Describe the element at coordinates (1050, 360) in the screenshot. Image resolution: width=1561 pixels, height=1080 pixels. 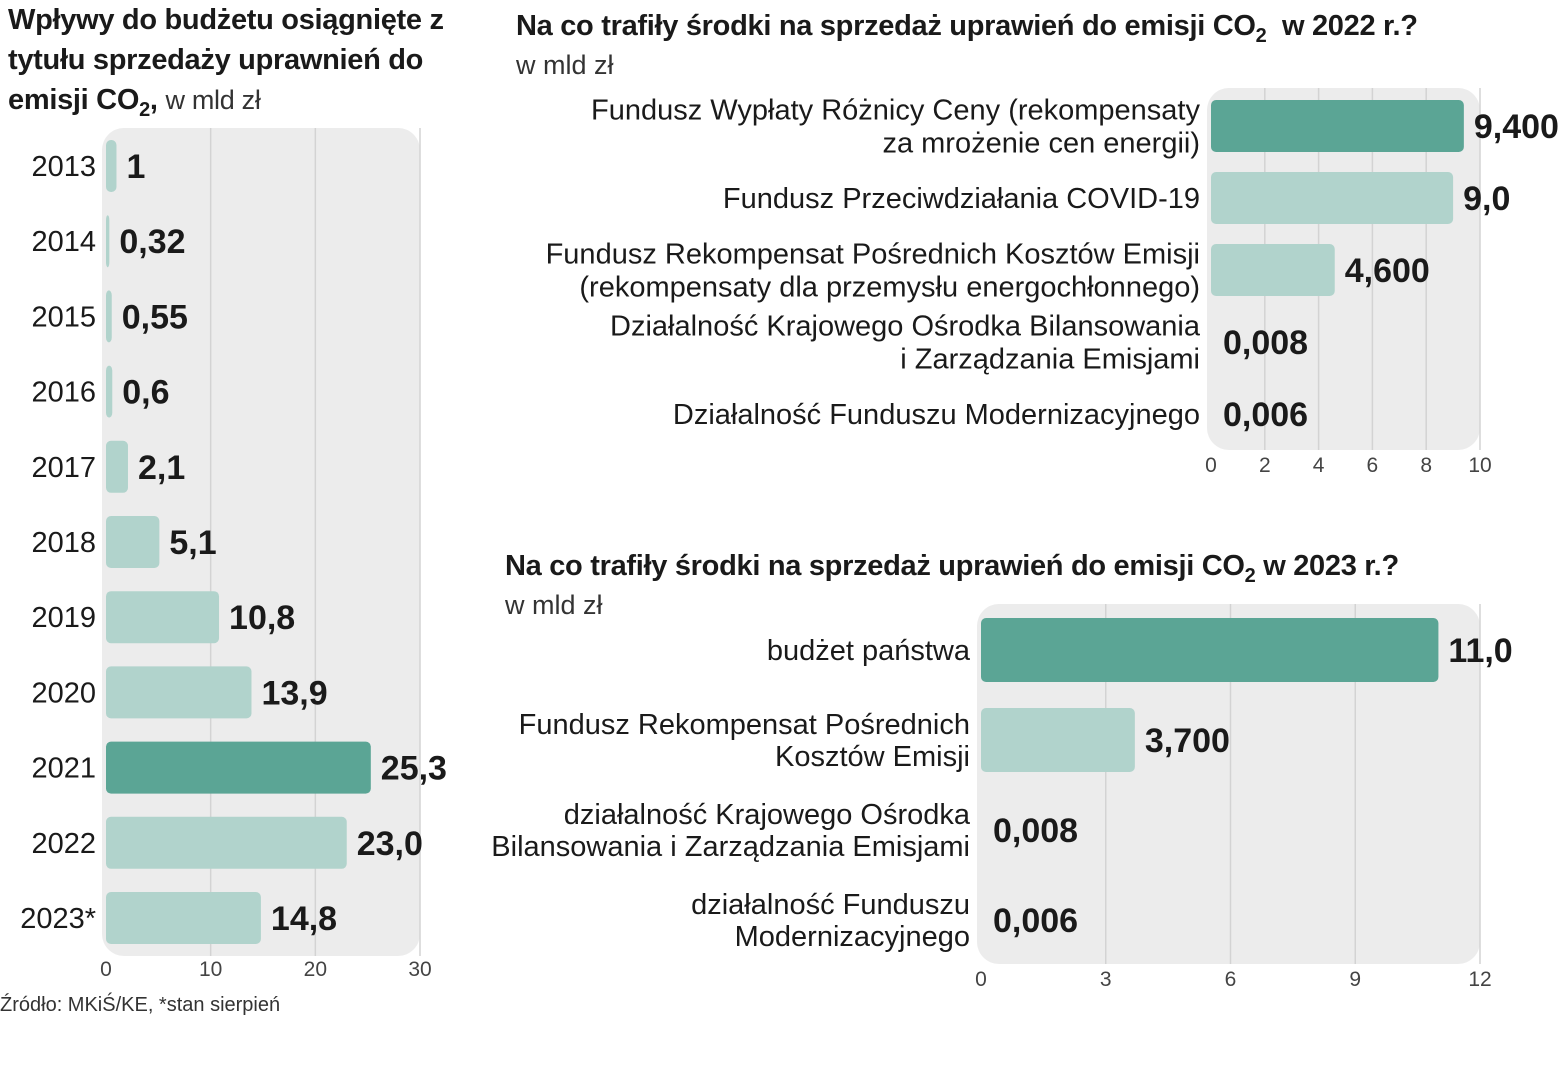
I see `chart2-category-label: i Zarządzania Emisjami` at that location.